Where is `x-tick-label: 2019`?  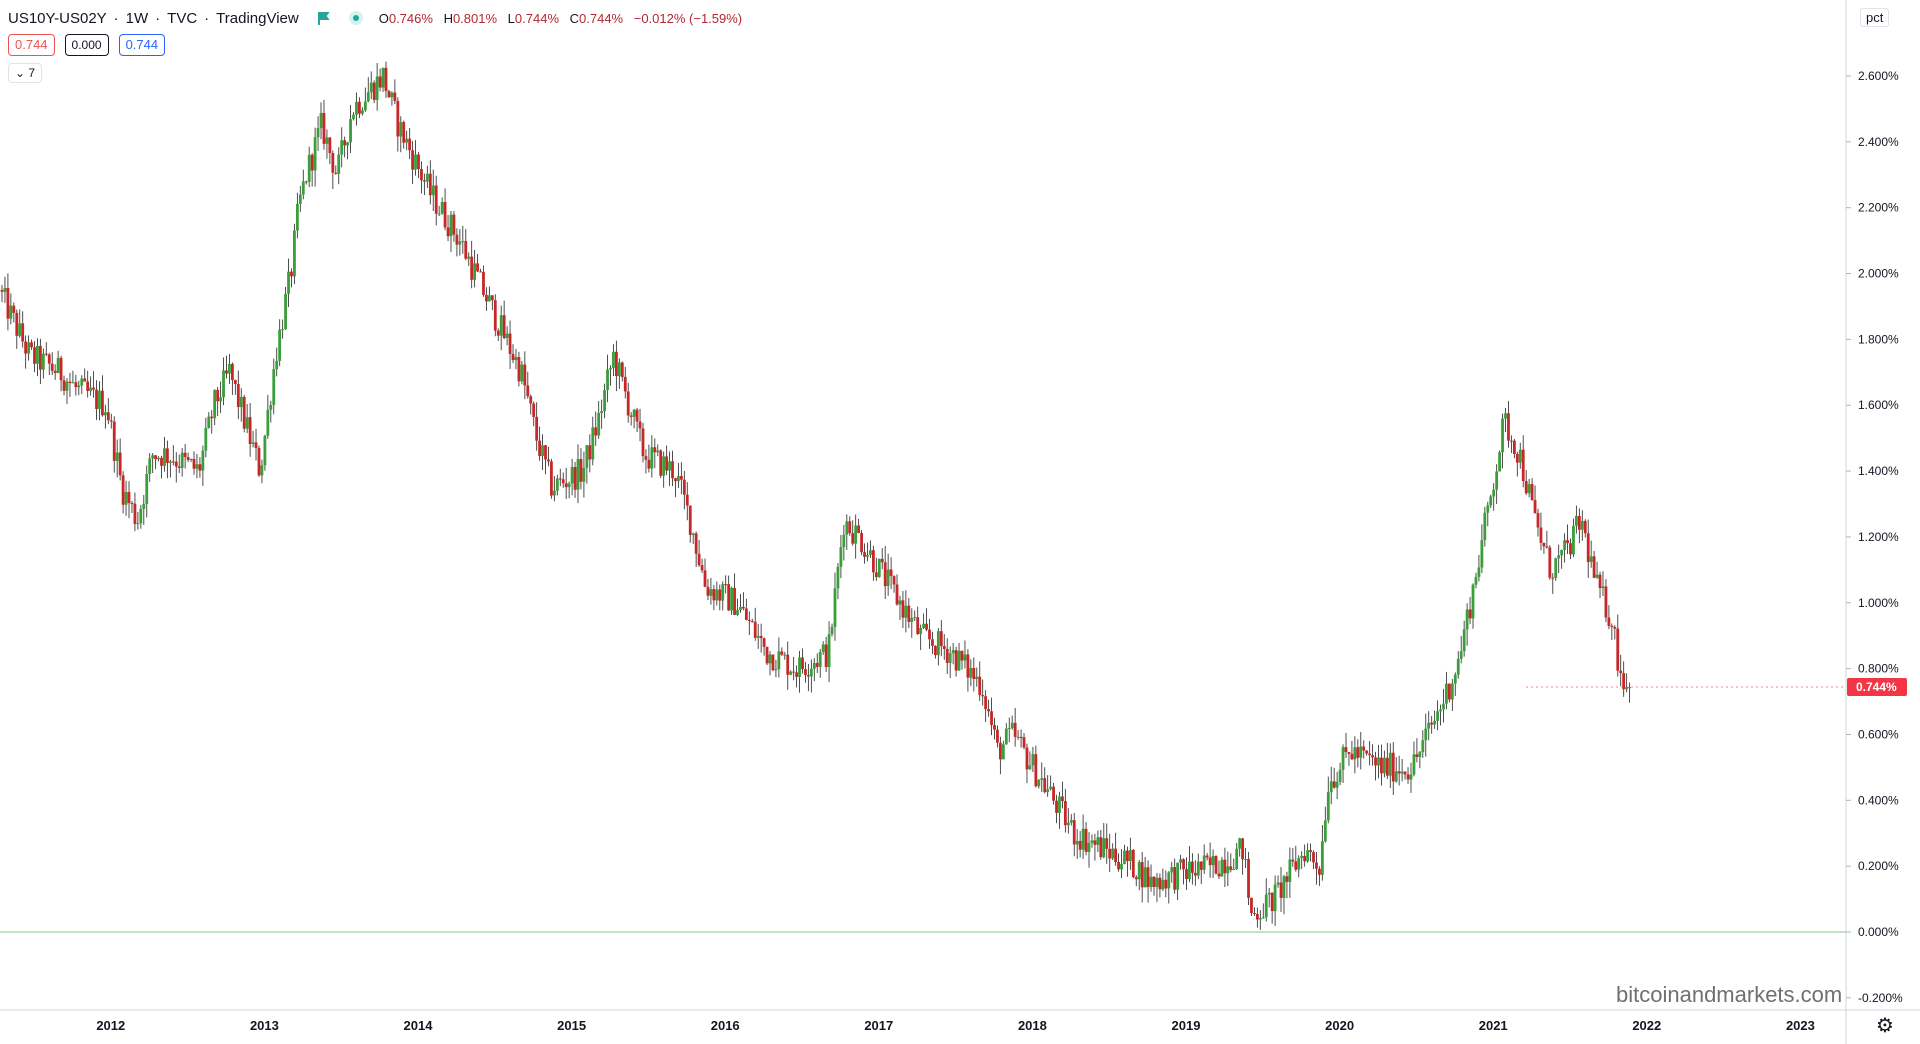
x-tick-label: 2019 is located at coordinates (1186, 1025).